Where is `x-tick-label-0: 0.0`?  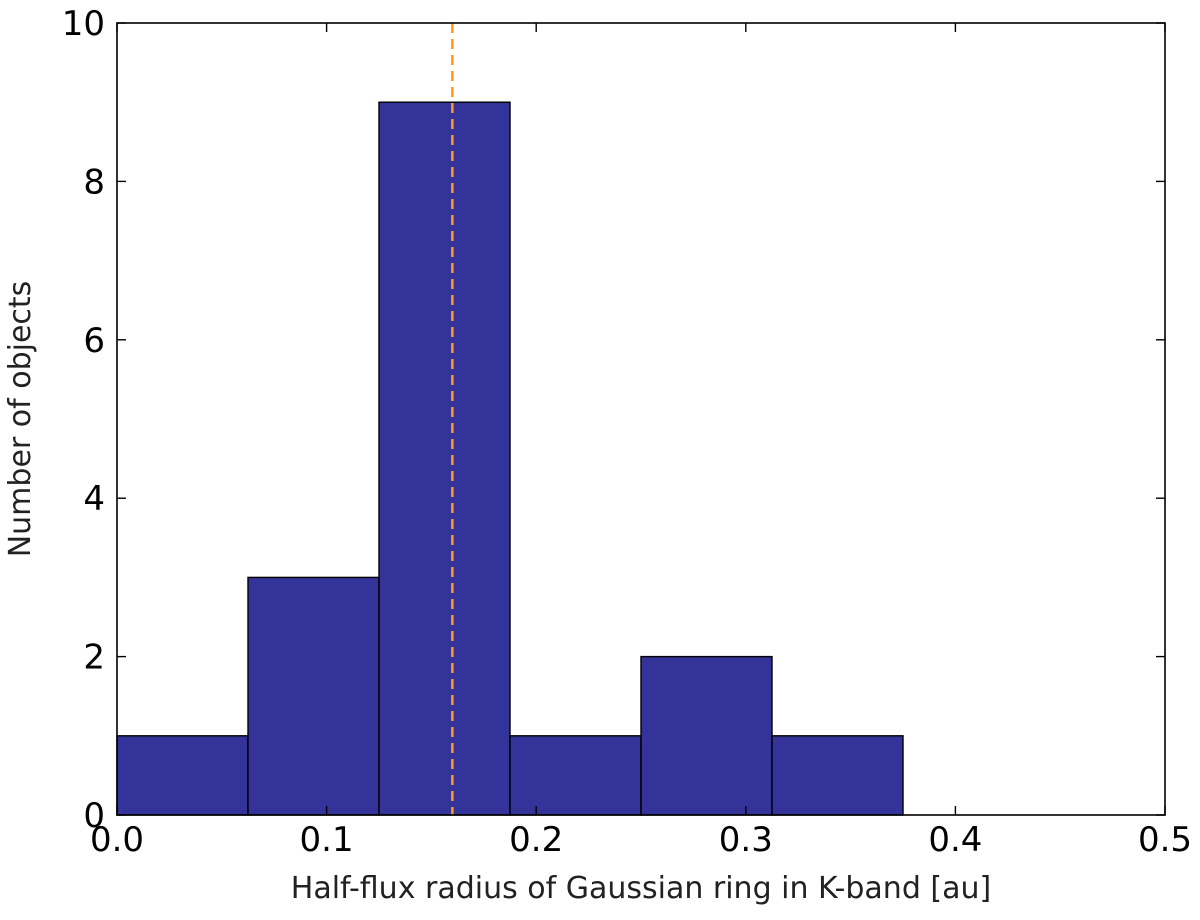 x-tick-label-0: 0.0 is located at coordinates (117, 840).